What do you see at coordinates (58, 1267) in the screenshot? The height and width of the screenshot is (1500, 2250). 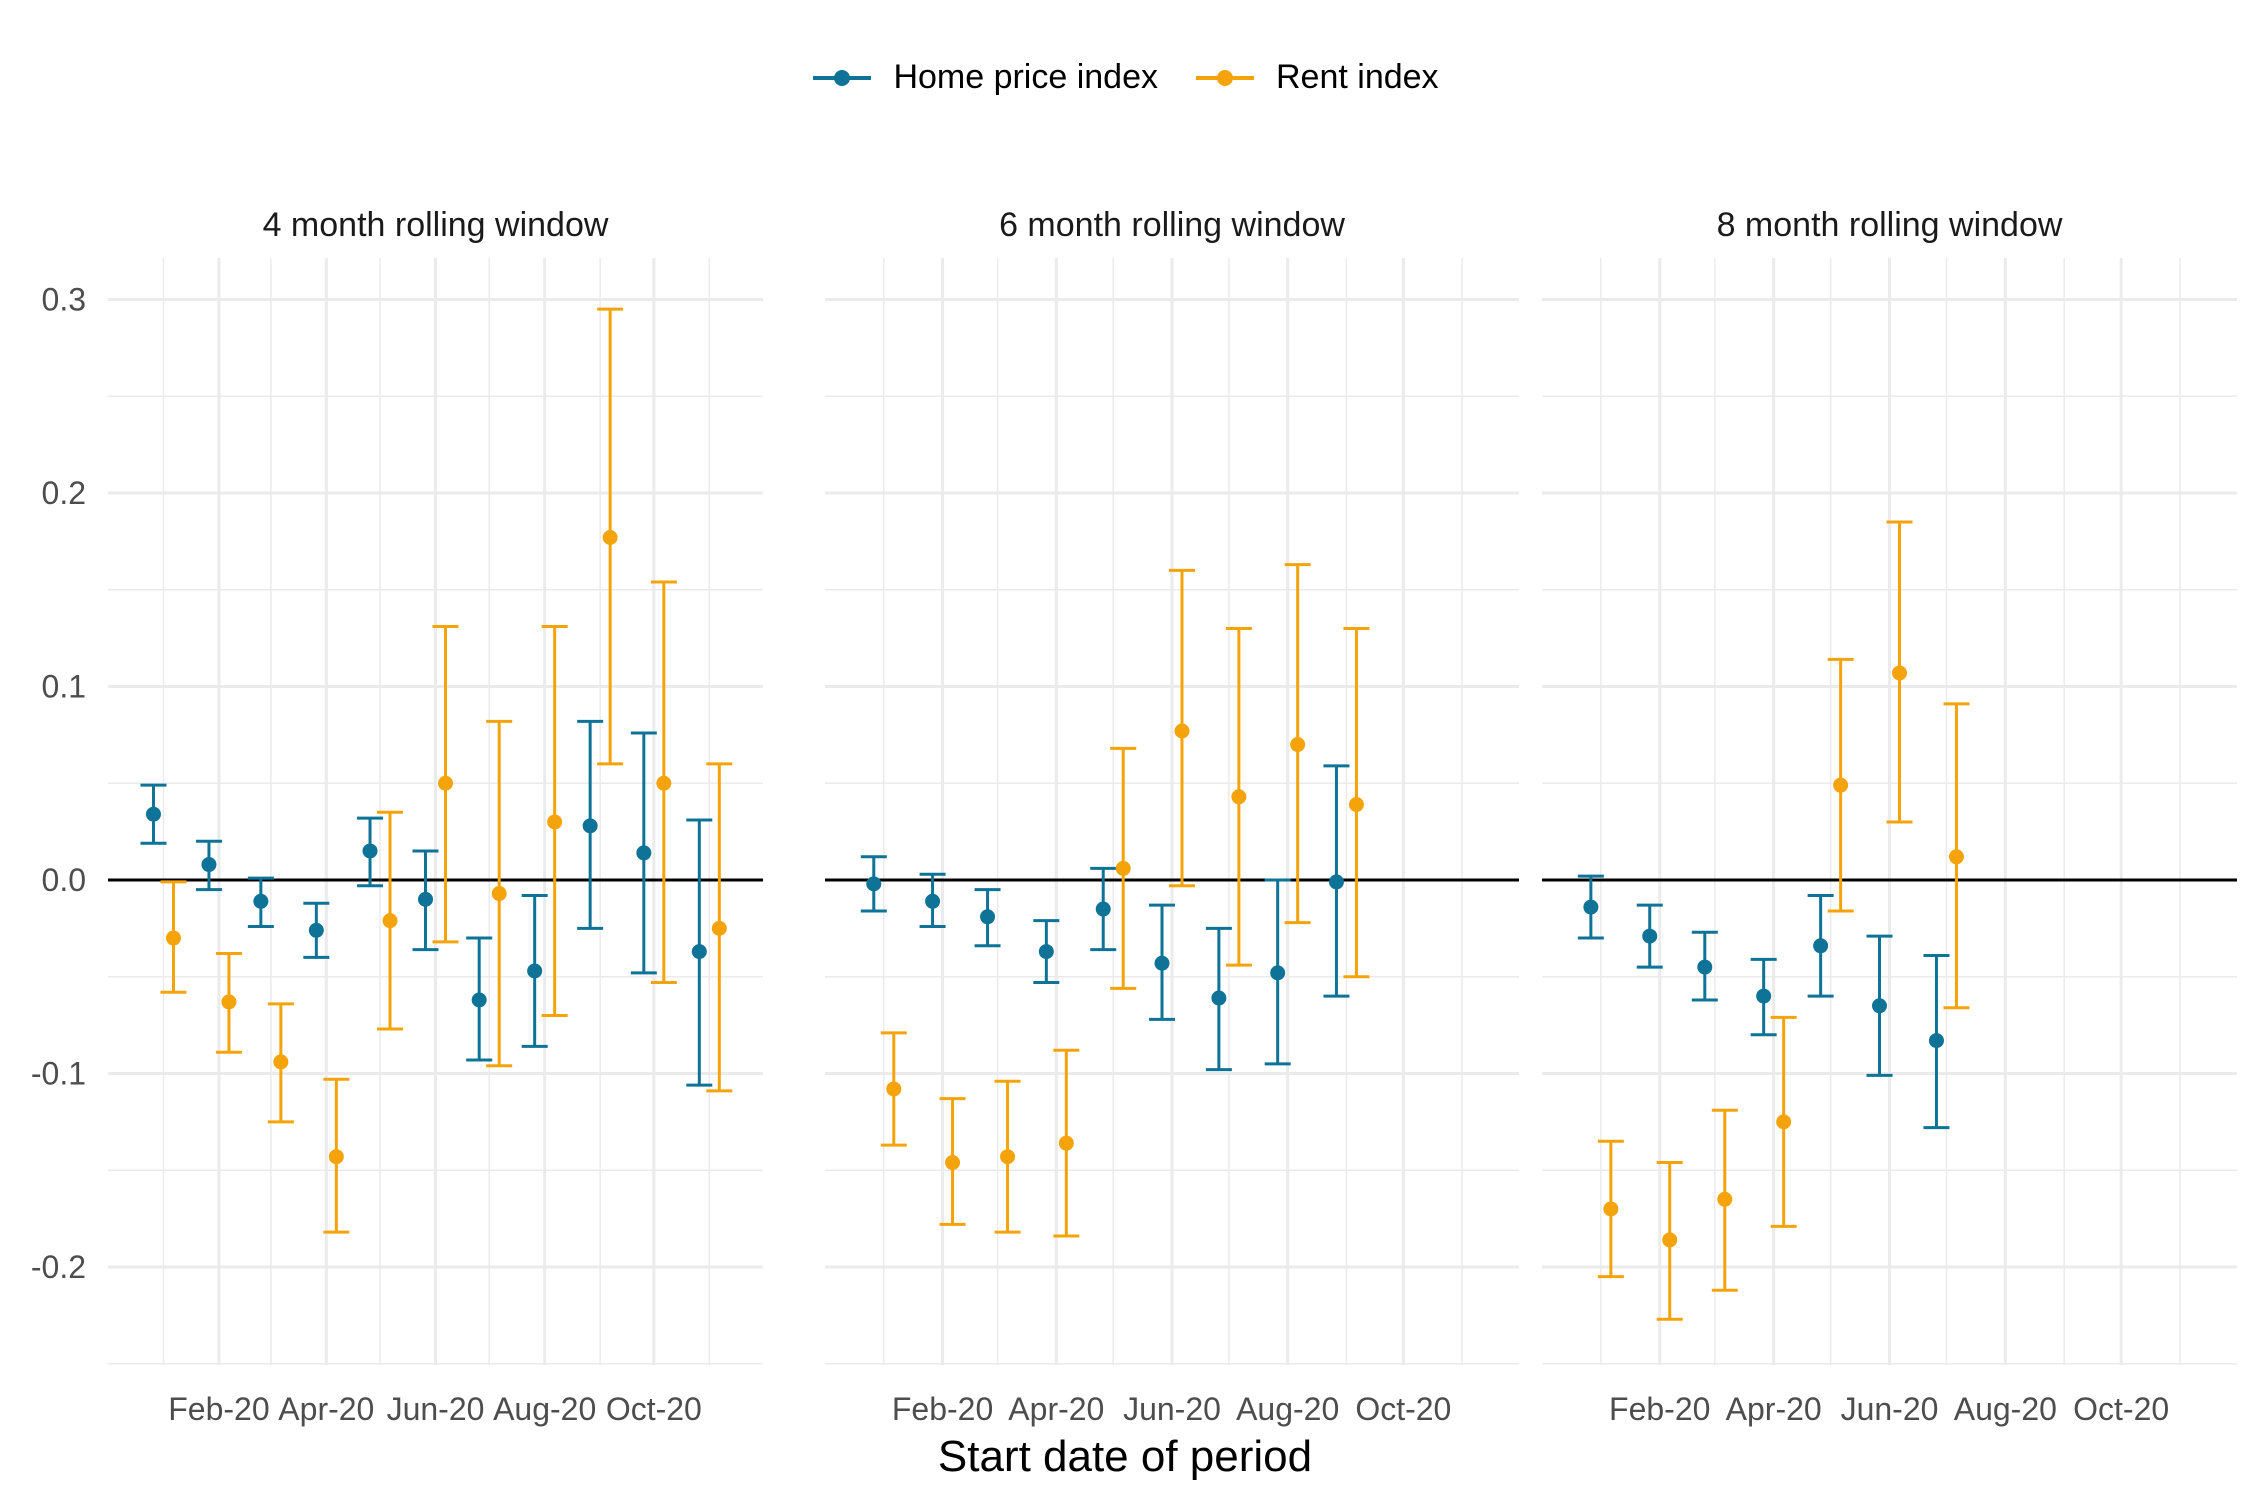 I see `y-tick-label: -0.2` at bounding box center [58, 1267].